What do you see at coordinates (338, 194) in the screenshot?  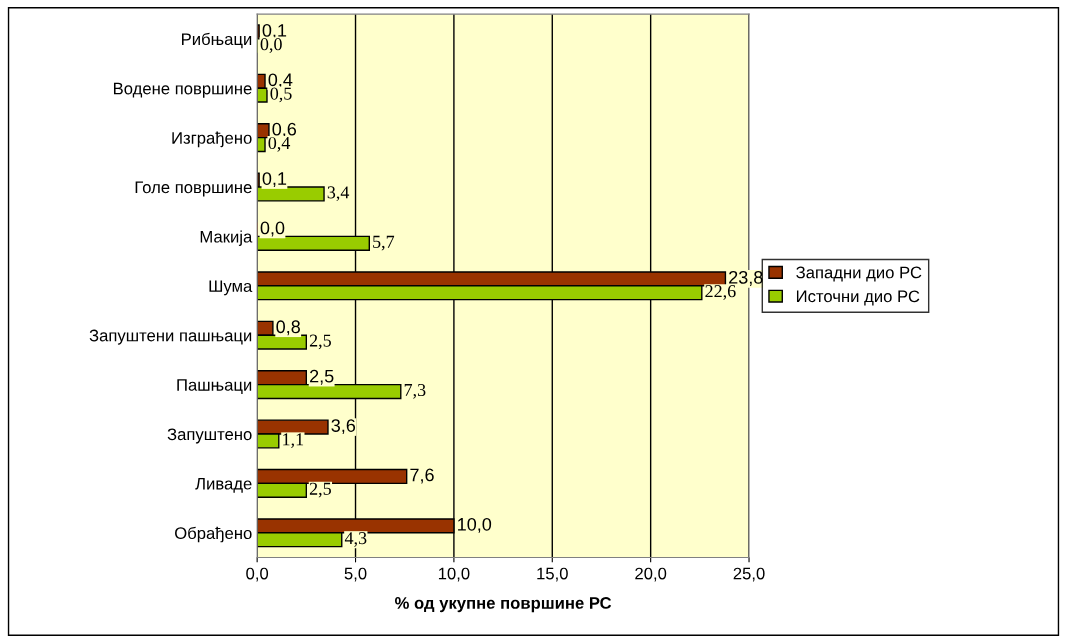 I see `data-label: 3,4` at bounding box center [338, 194].